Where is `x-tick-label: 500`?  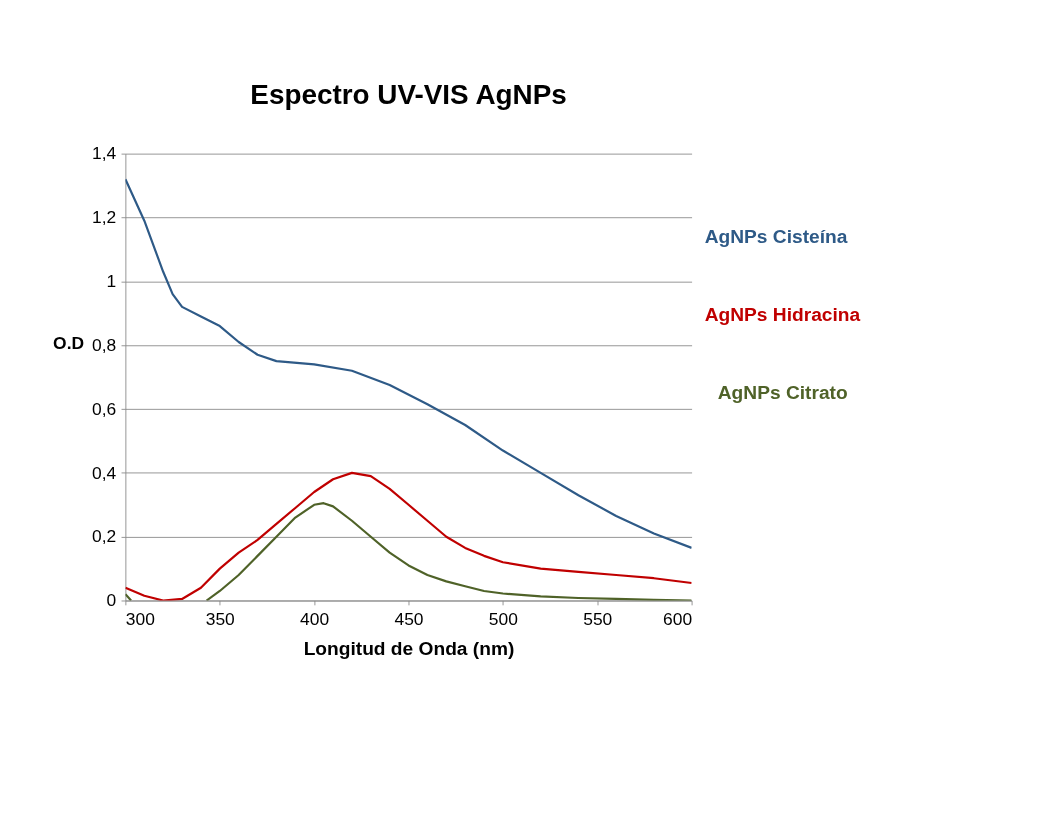 x-tick-label: 500 is located at coordinates (503, 618).